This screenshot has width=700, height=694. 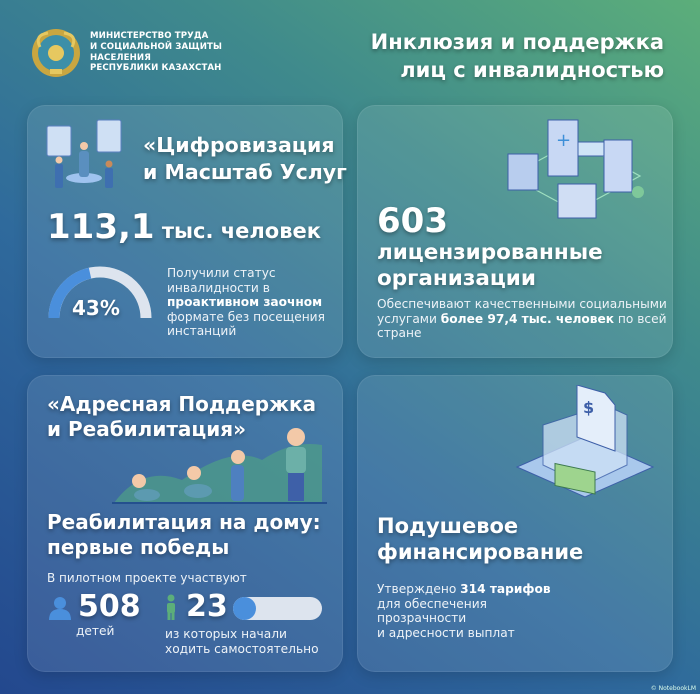 What do you see at coordinates (226, 634) in the screenshot?
I see `walking-label-line: из которых начали` at bounding box center [226, 634].